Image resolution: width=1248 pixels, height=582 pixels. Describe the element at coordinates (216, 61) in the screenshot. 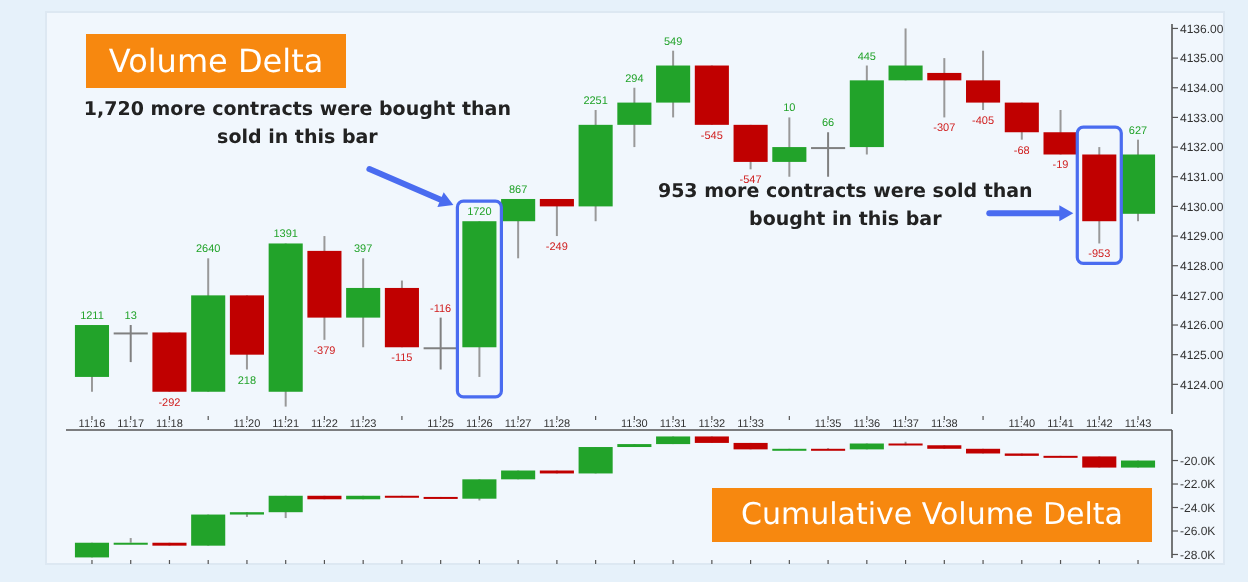

I see `text: Volume Delta` at that location.